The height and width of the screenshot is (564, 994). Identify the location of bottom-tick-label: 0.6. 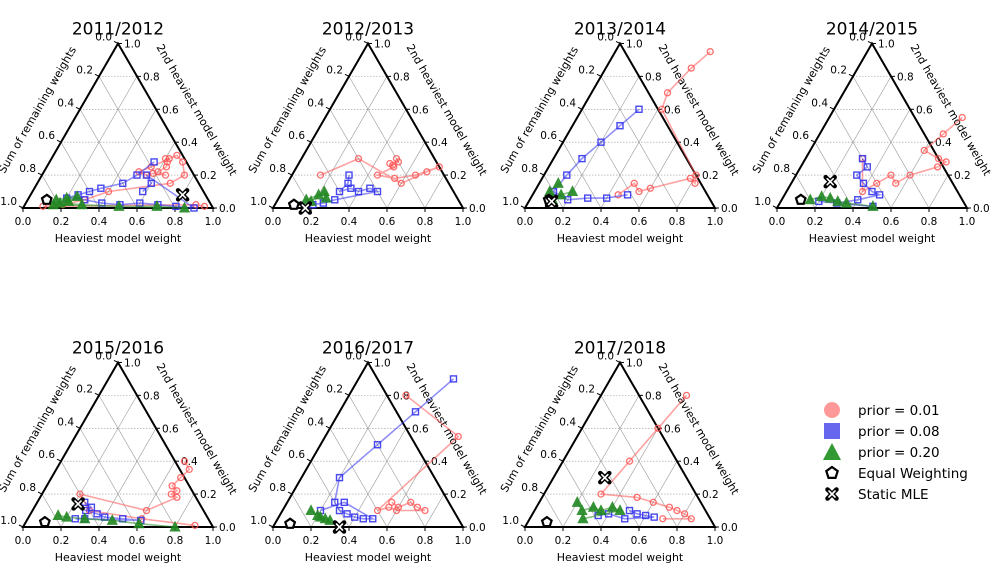
(137, 222).